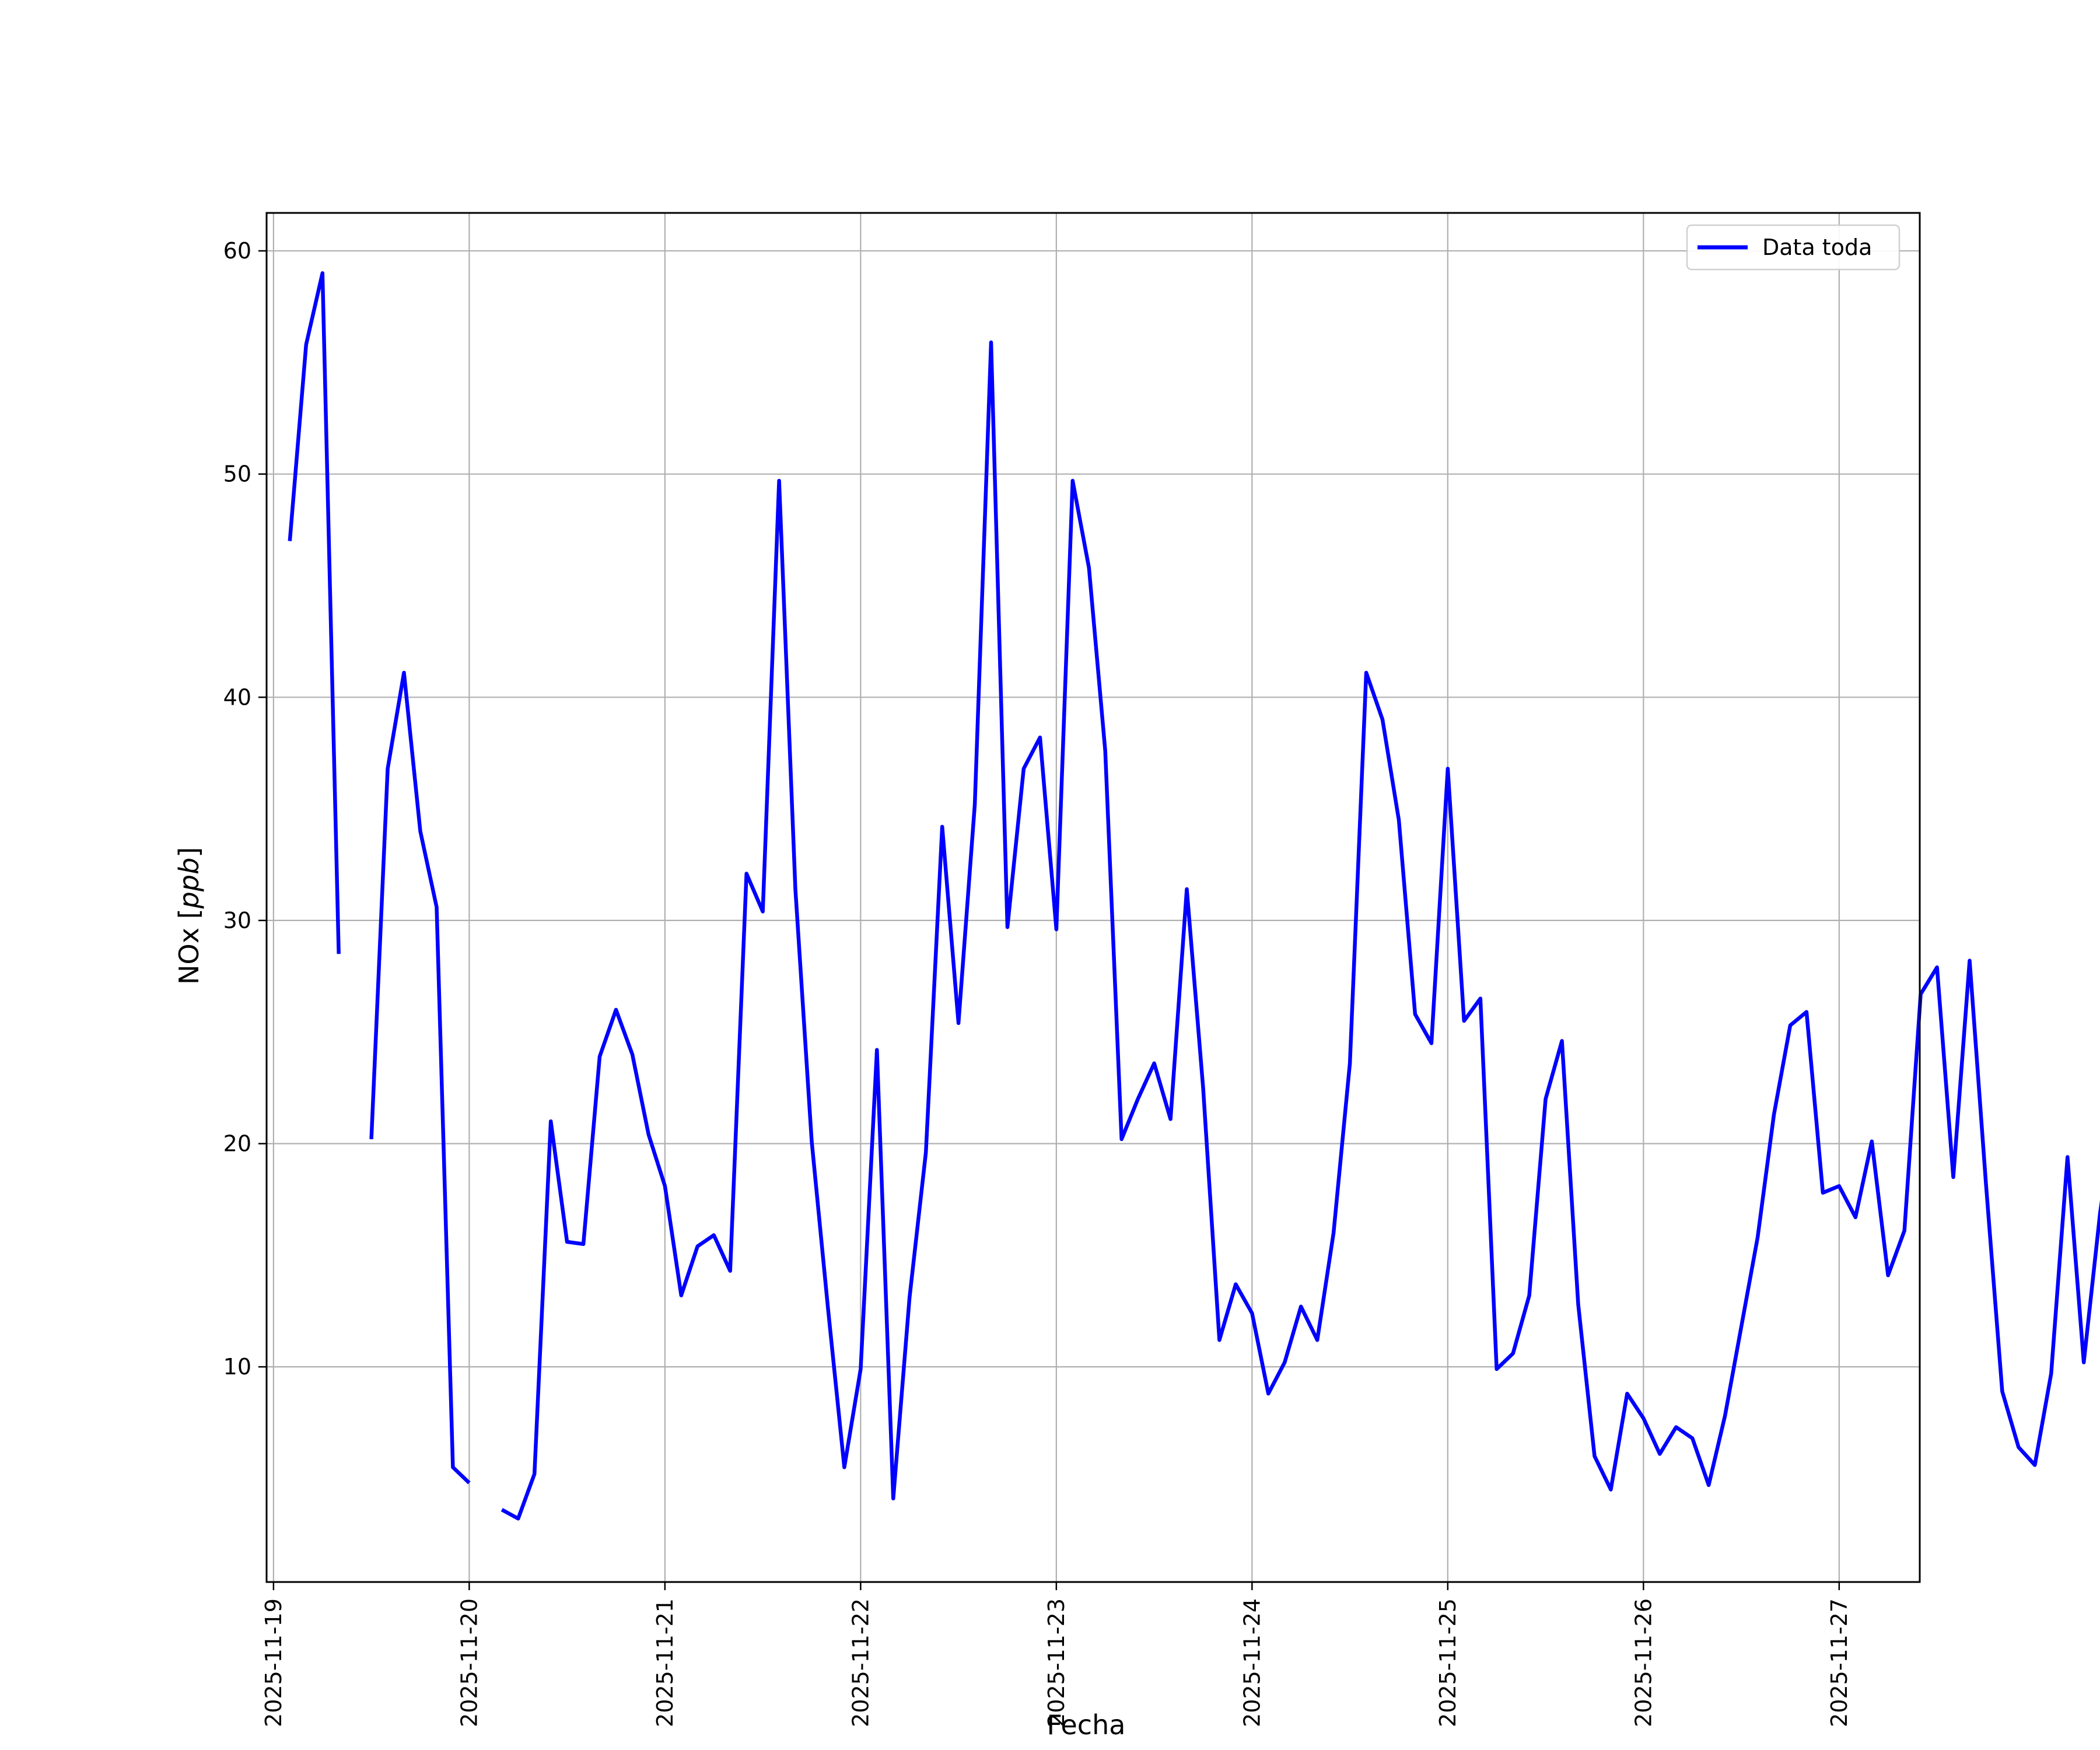  Describe the element at coordinates (860, 1662) in the screenshot. I see `x-tick-label: 2025-11-22` at that location.